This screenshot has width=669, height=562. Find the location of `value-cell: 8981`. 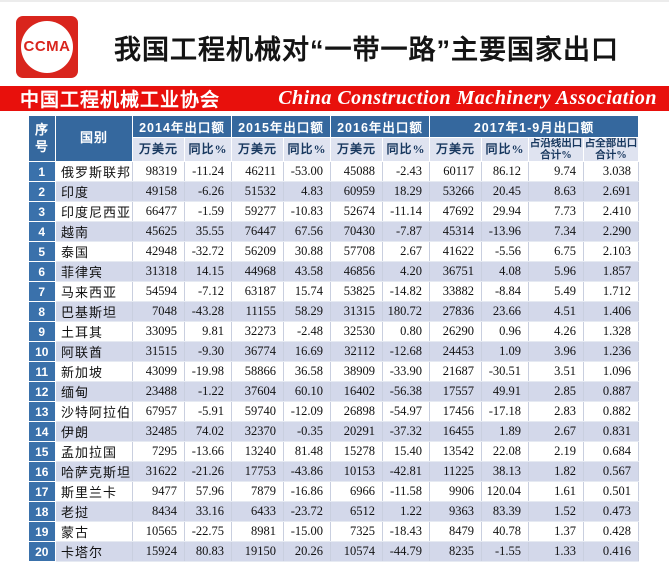

value-cell: 8981 is located at coordinates (257, 532).